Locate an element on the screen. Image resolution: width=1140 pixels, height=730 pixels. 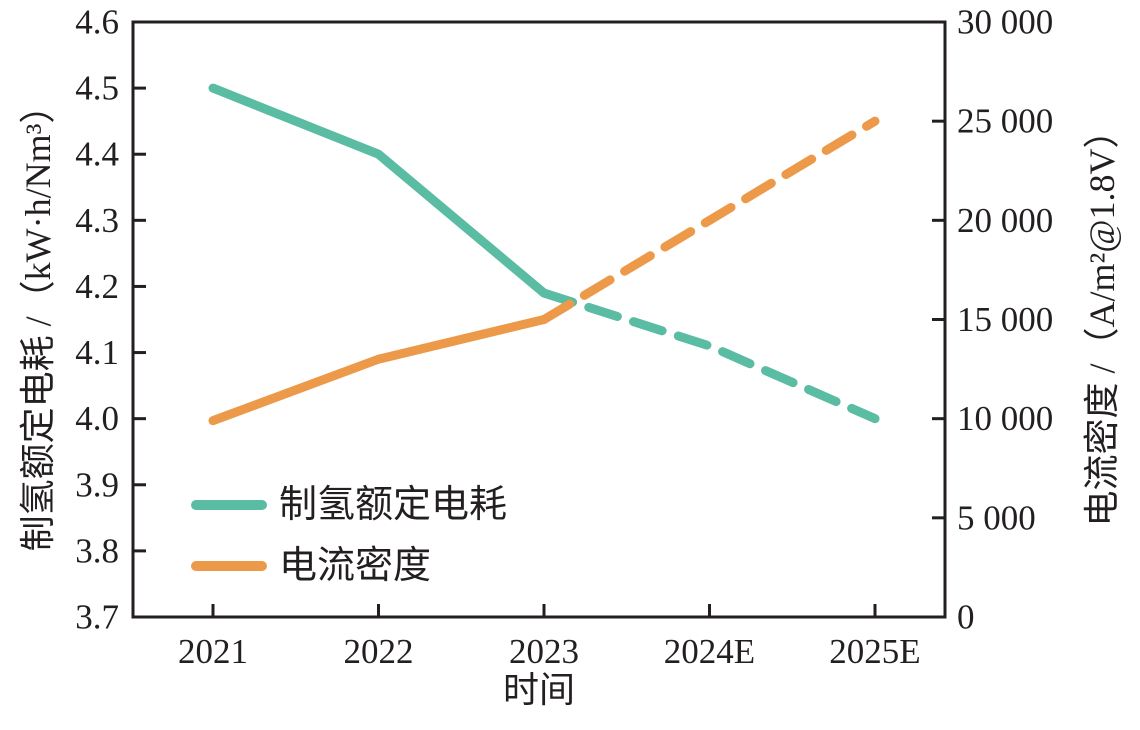
y-left-tick-label: 4.1 is located at coordinates (97, 352).